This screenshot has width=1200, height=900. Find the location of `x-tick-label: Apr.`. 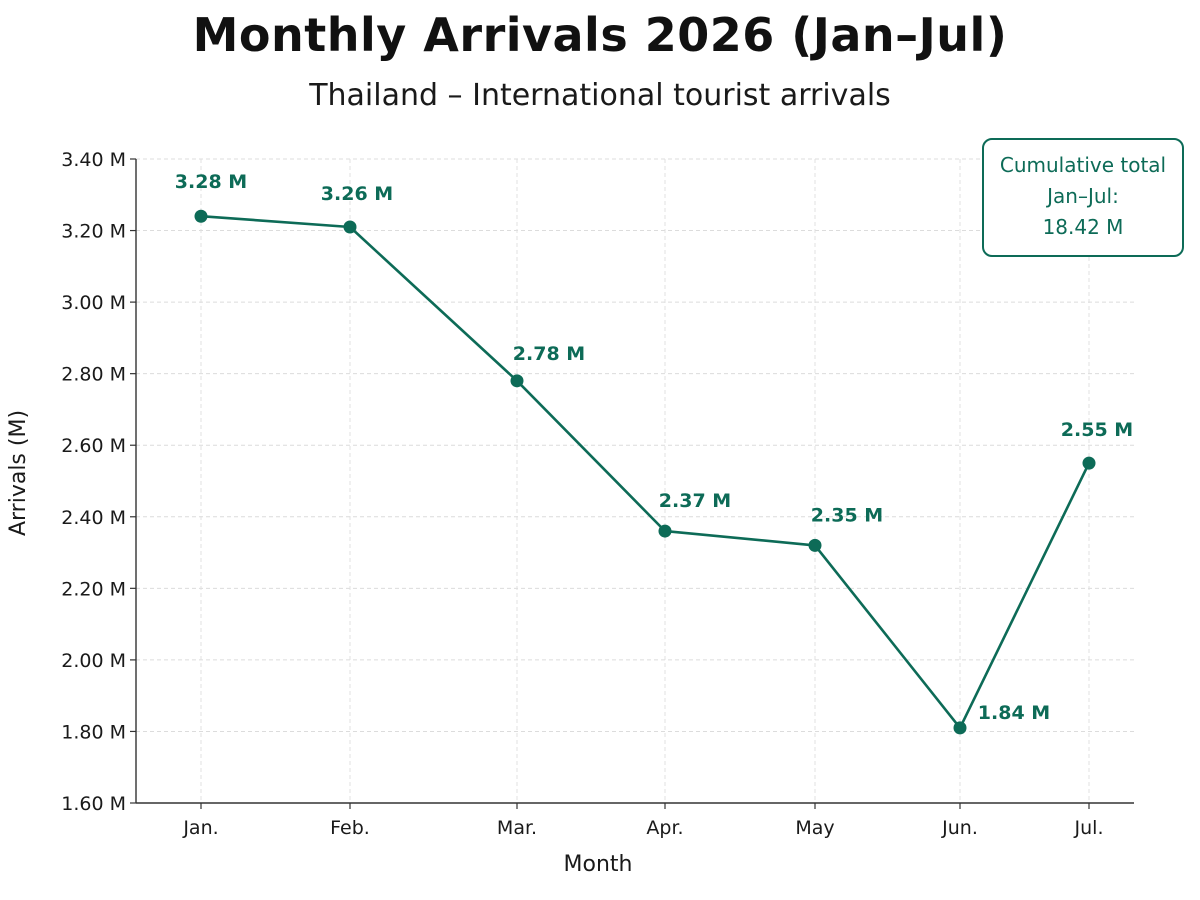

x-tick-label: Apr. is located at coordinates (664, 828).